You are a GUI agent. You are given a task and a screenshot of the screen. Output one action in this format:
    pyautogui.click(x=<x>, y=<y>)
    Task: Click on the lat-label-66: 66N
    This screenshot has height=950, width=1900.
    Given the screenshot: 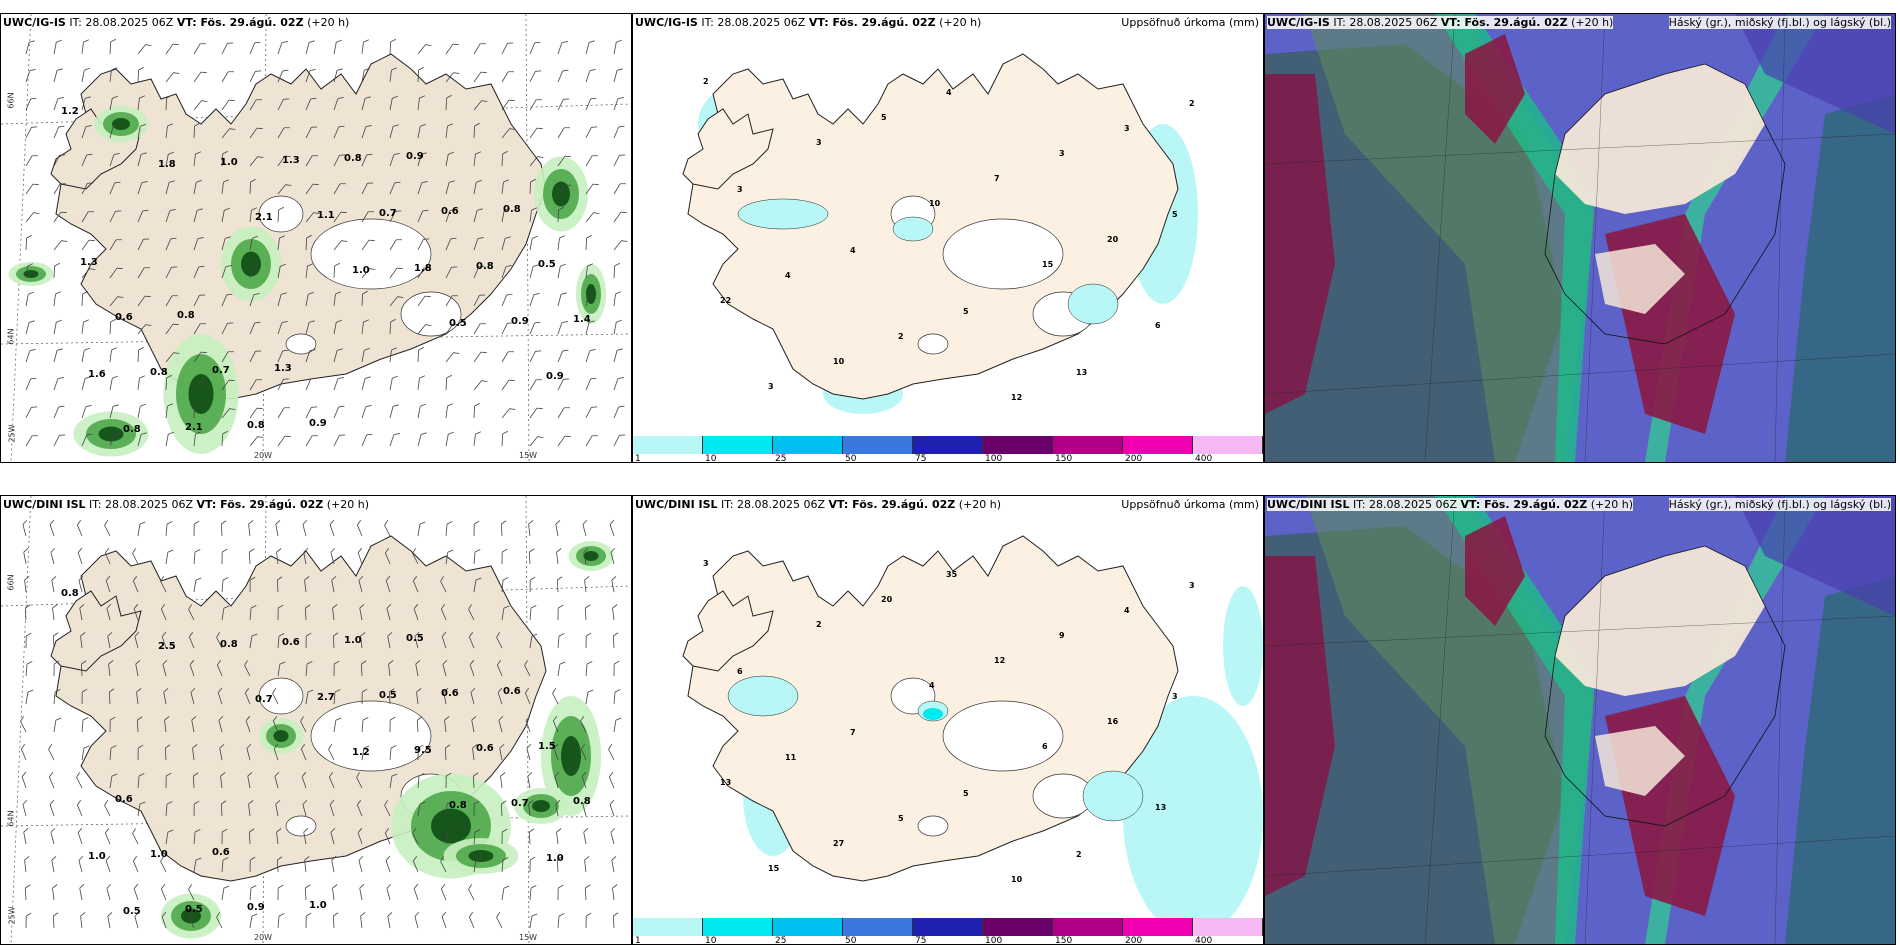 What is the action you would take?
    pyautogui.click(x=11, y=100)
    